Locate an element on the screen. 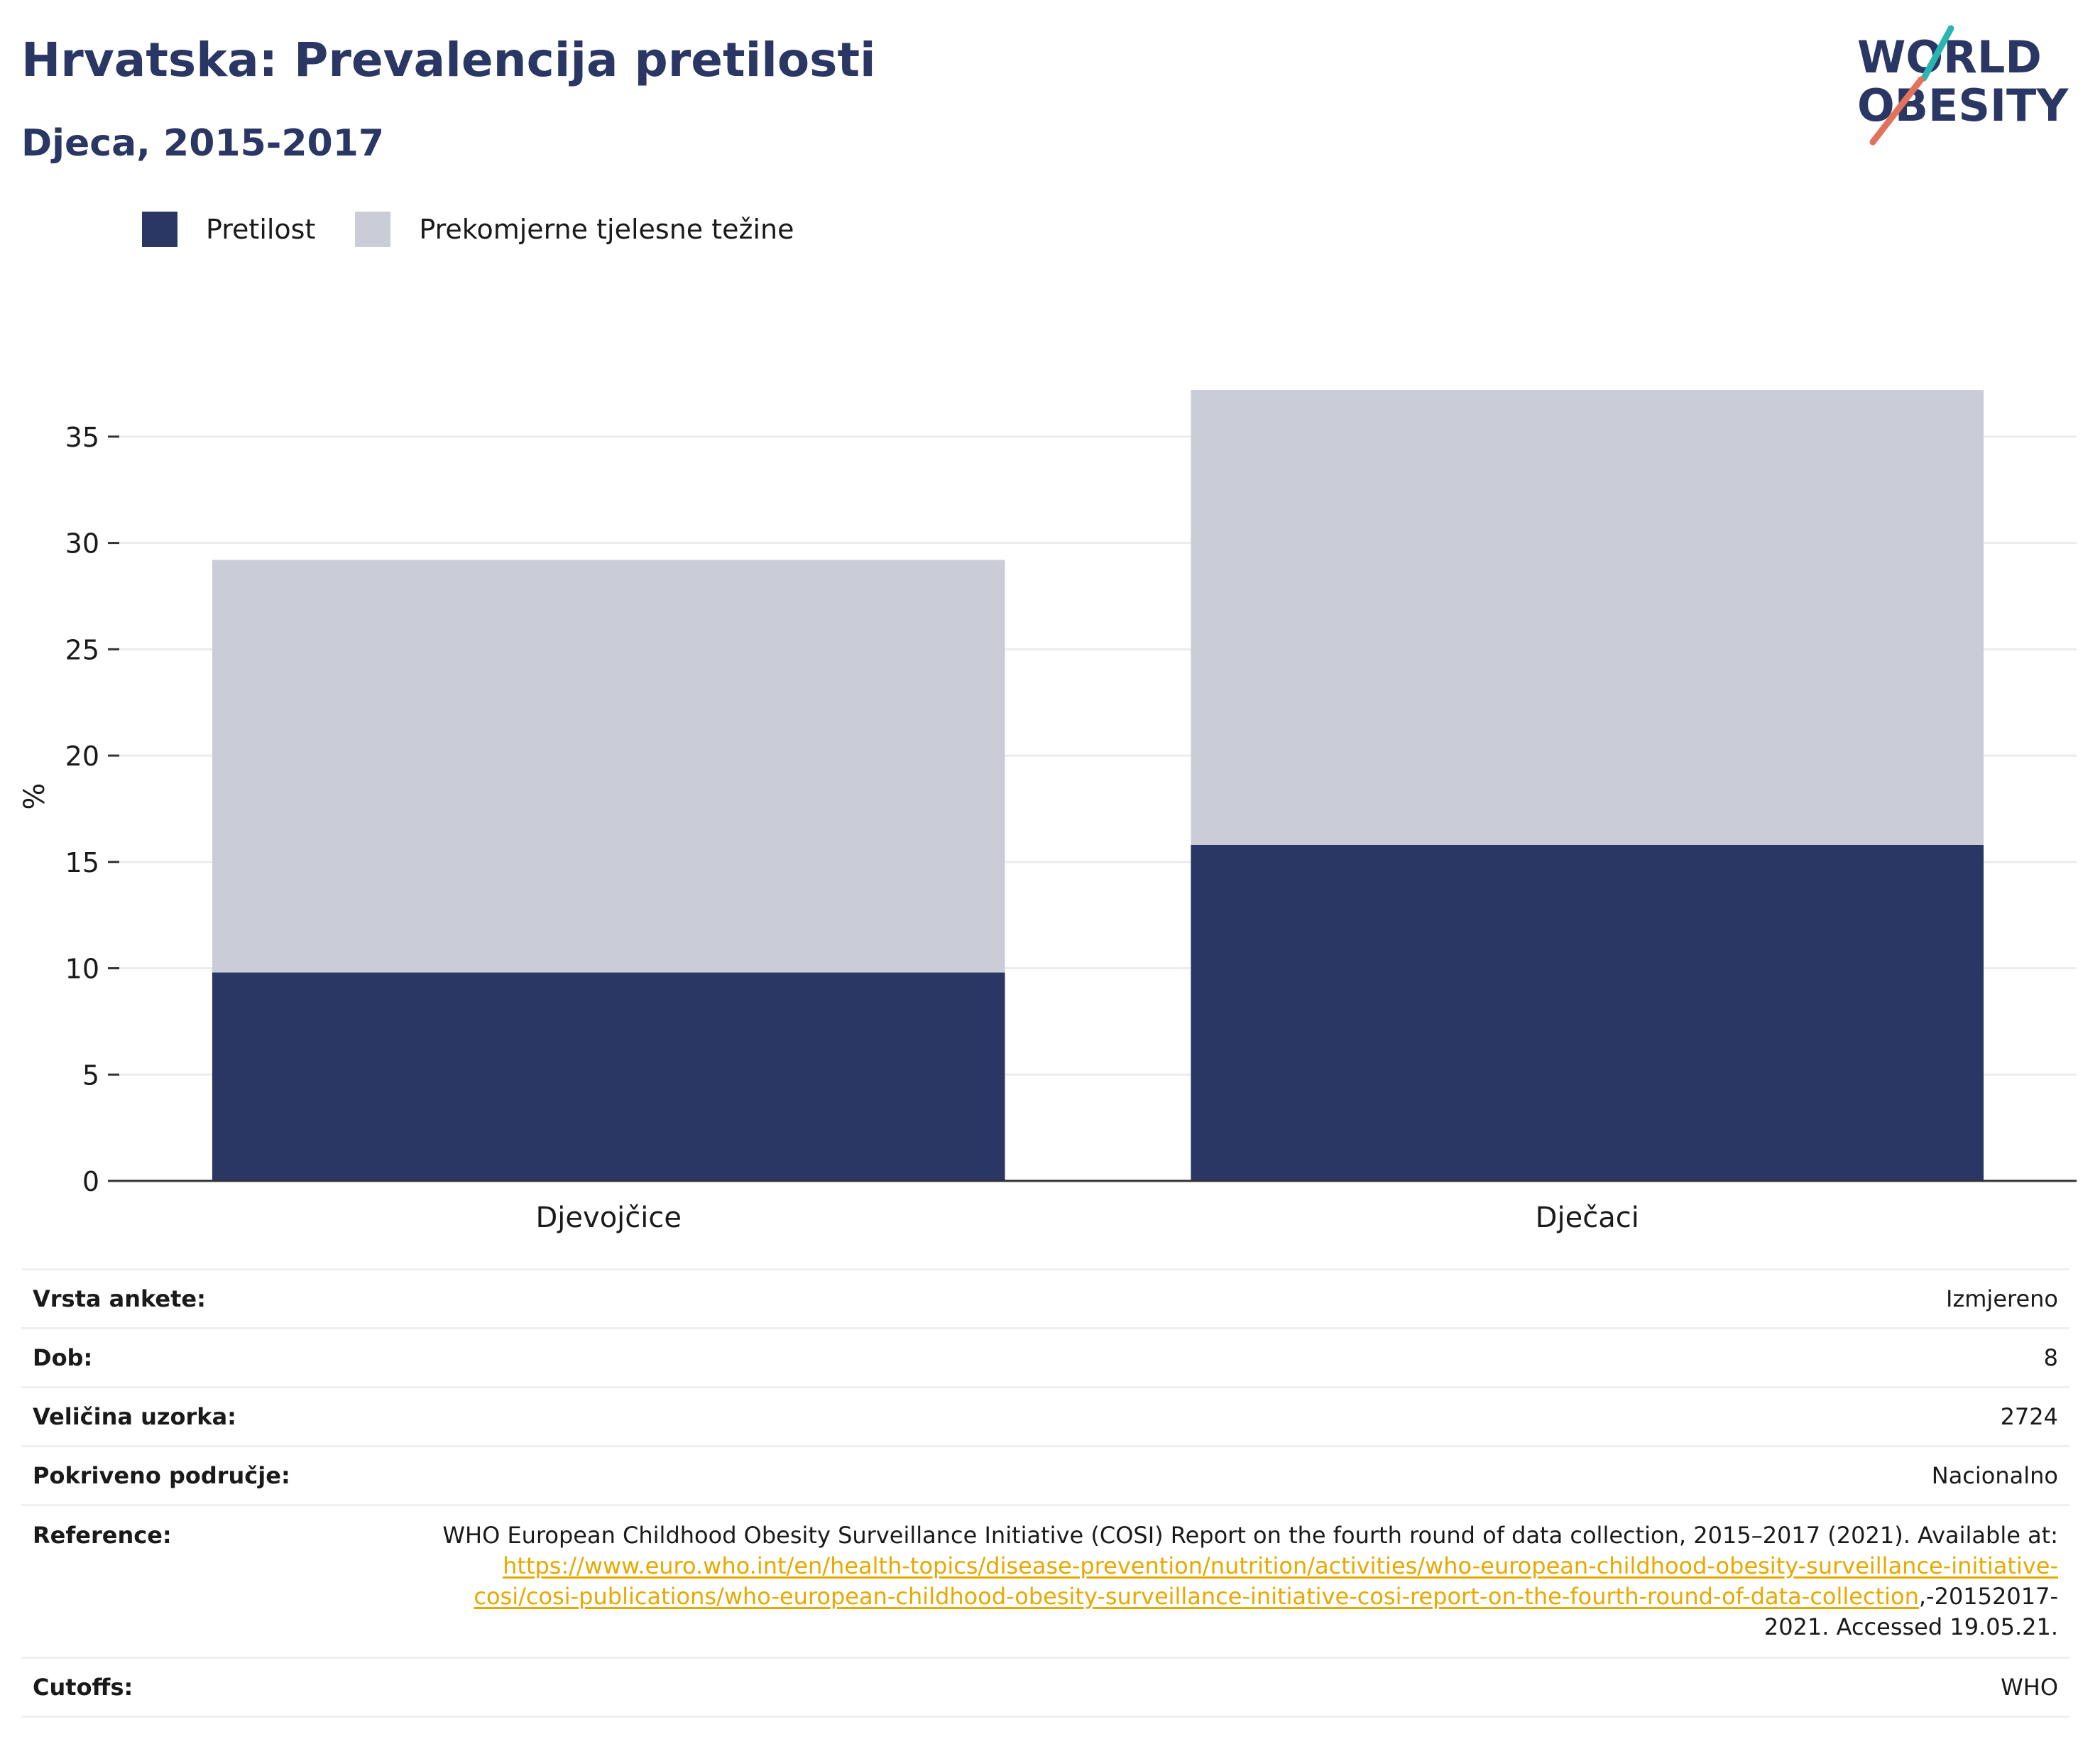  chart-legend: Pretilost Prekomjerne tjelesne težine is located at coordinates (488, 229).